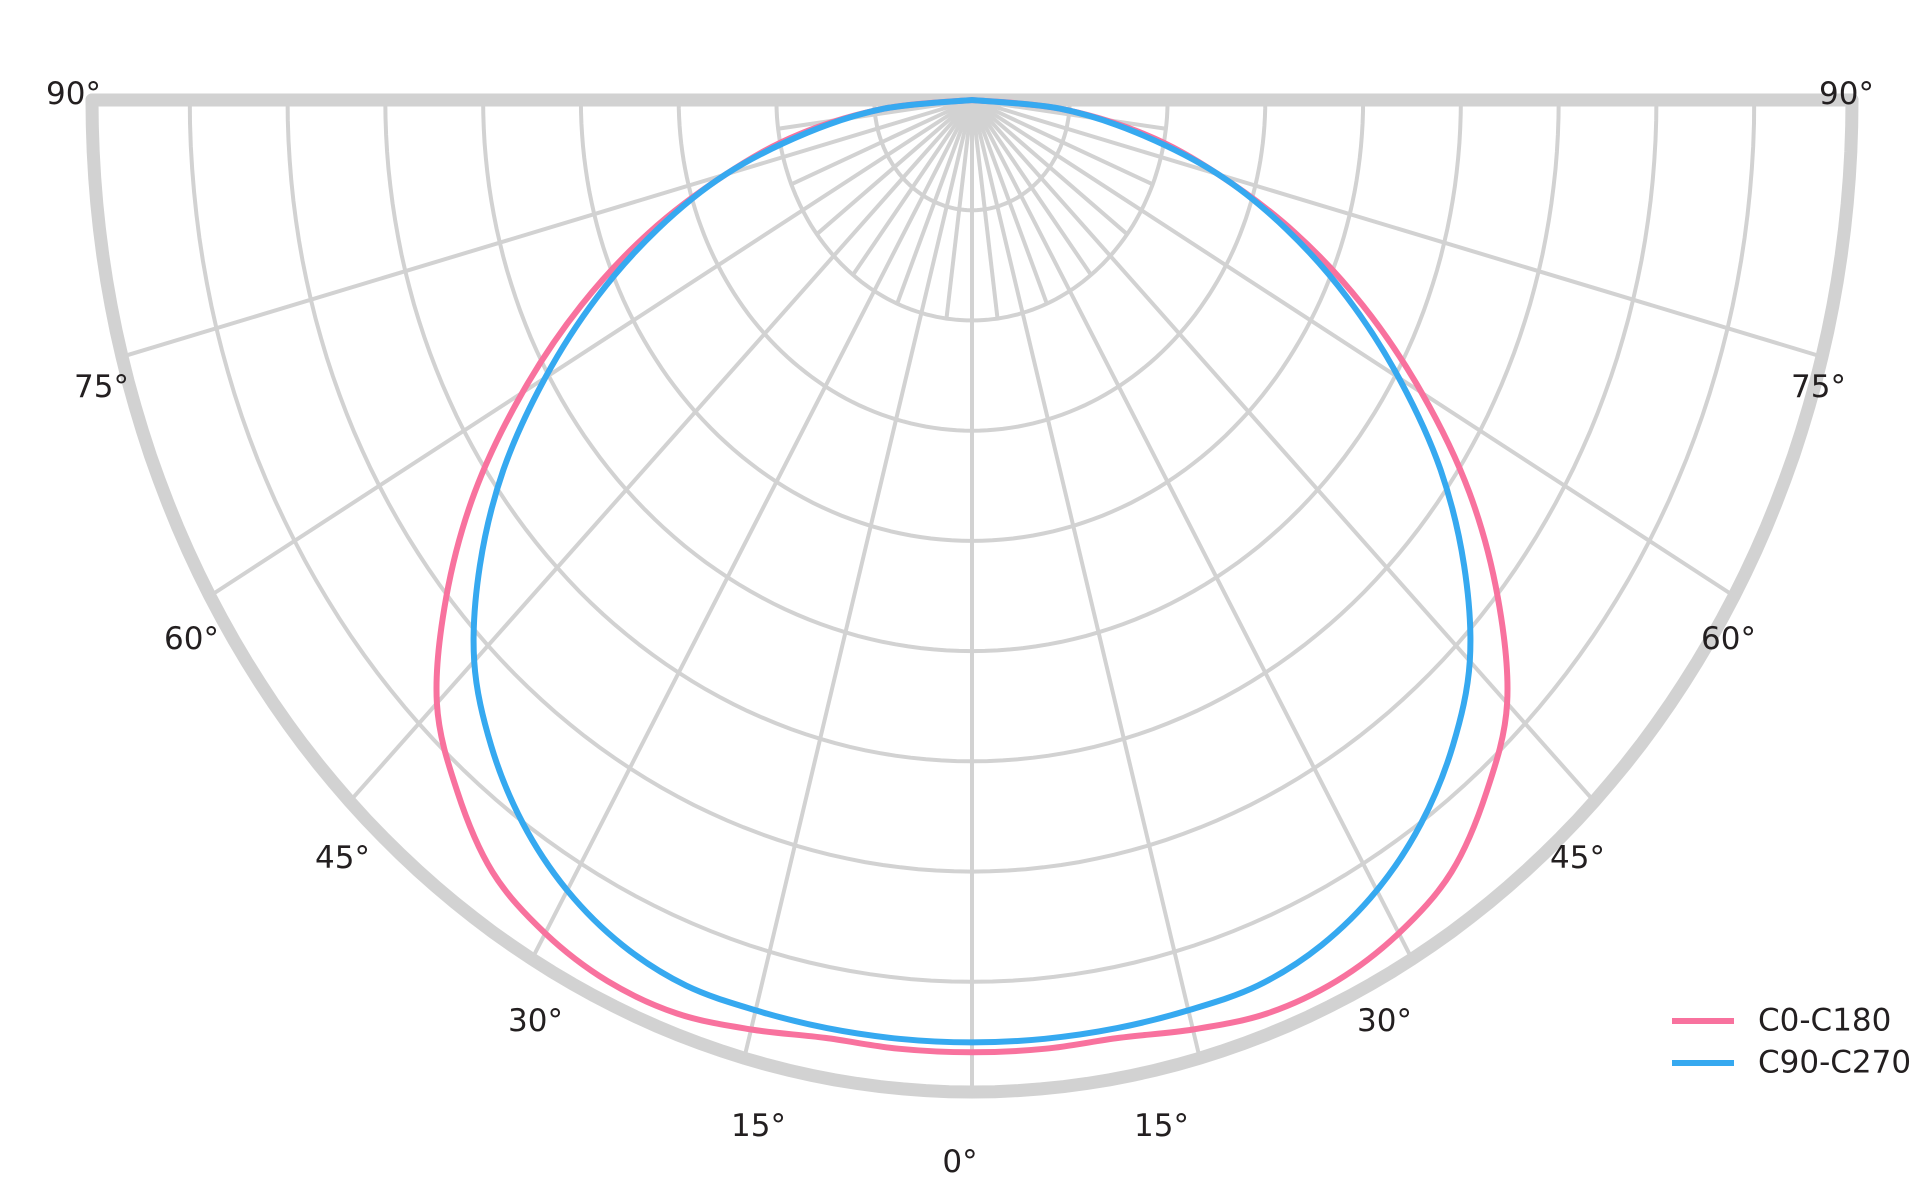 This screenshot has height=1177, width=1920. I want to click on angle-label-left-0: 90°, so click(73, 94).